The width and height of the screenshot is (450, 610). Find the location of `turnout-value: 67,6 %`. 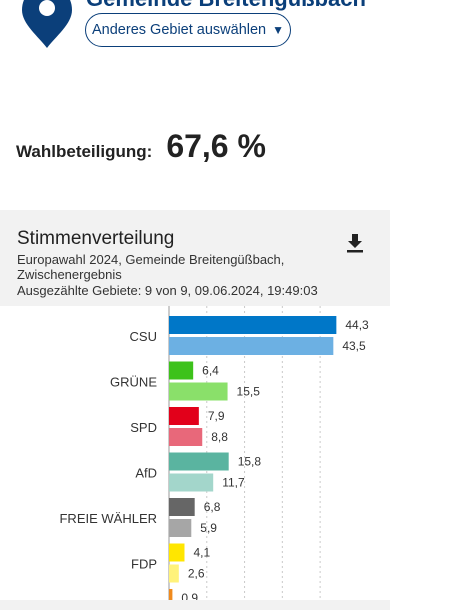

turnout-value: 67,6 % is located at coordinates (216, 146).